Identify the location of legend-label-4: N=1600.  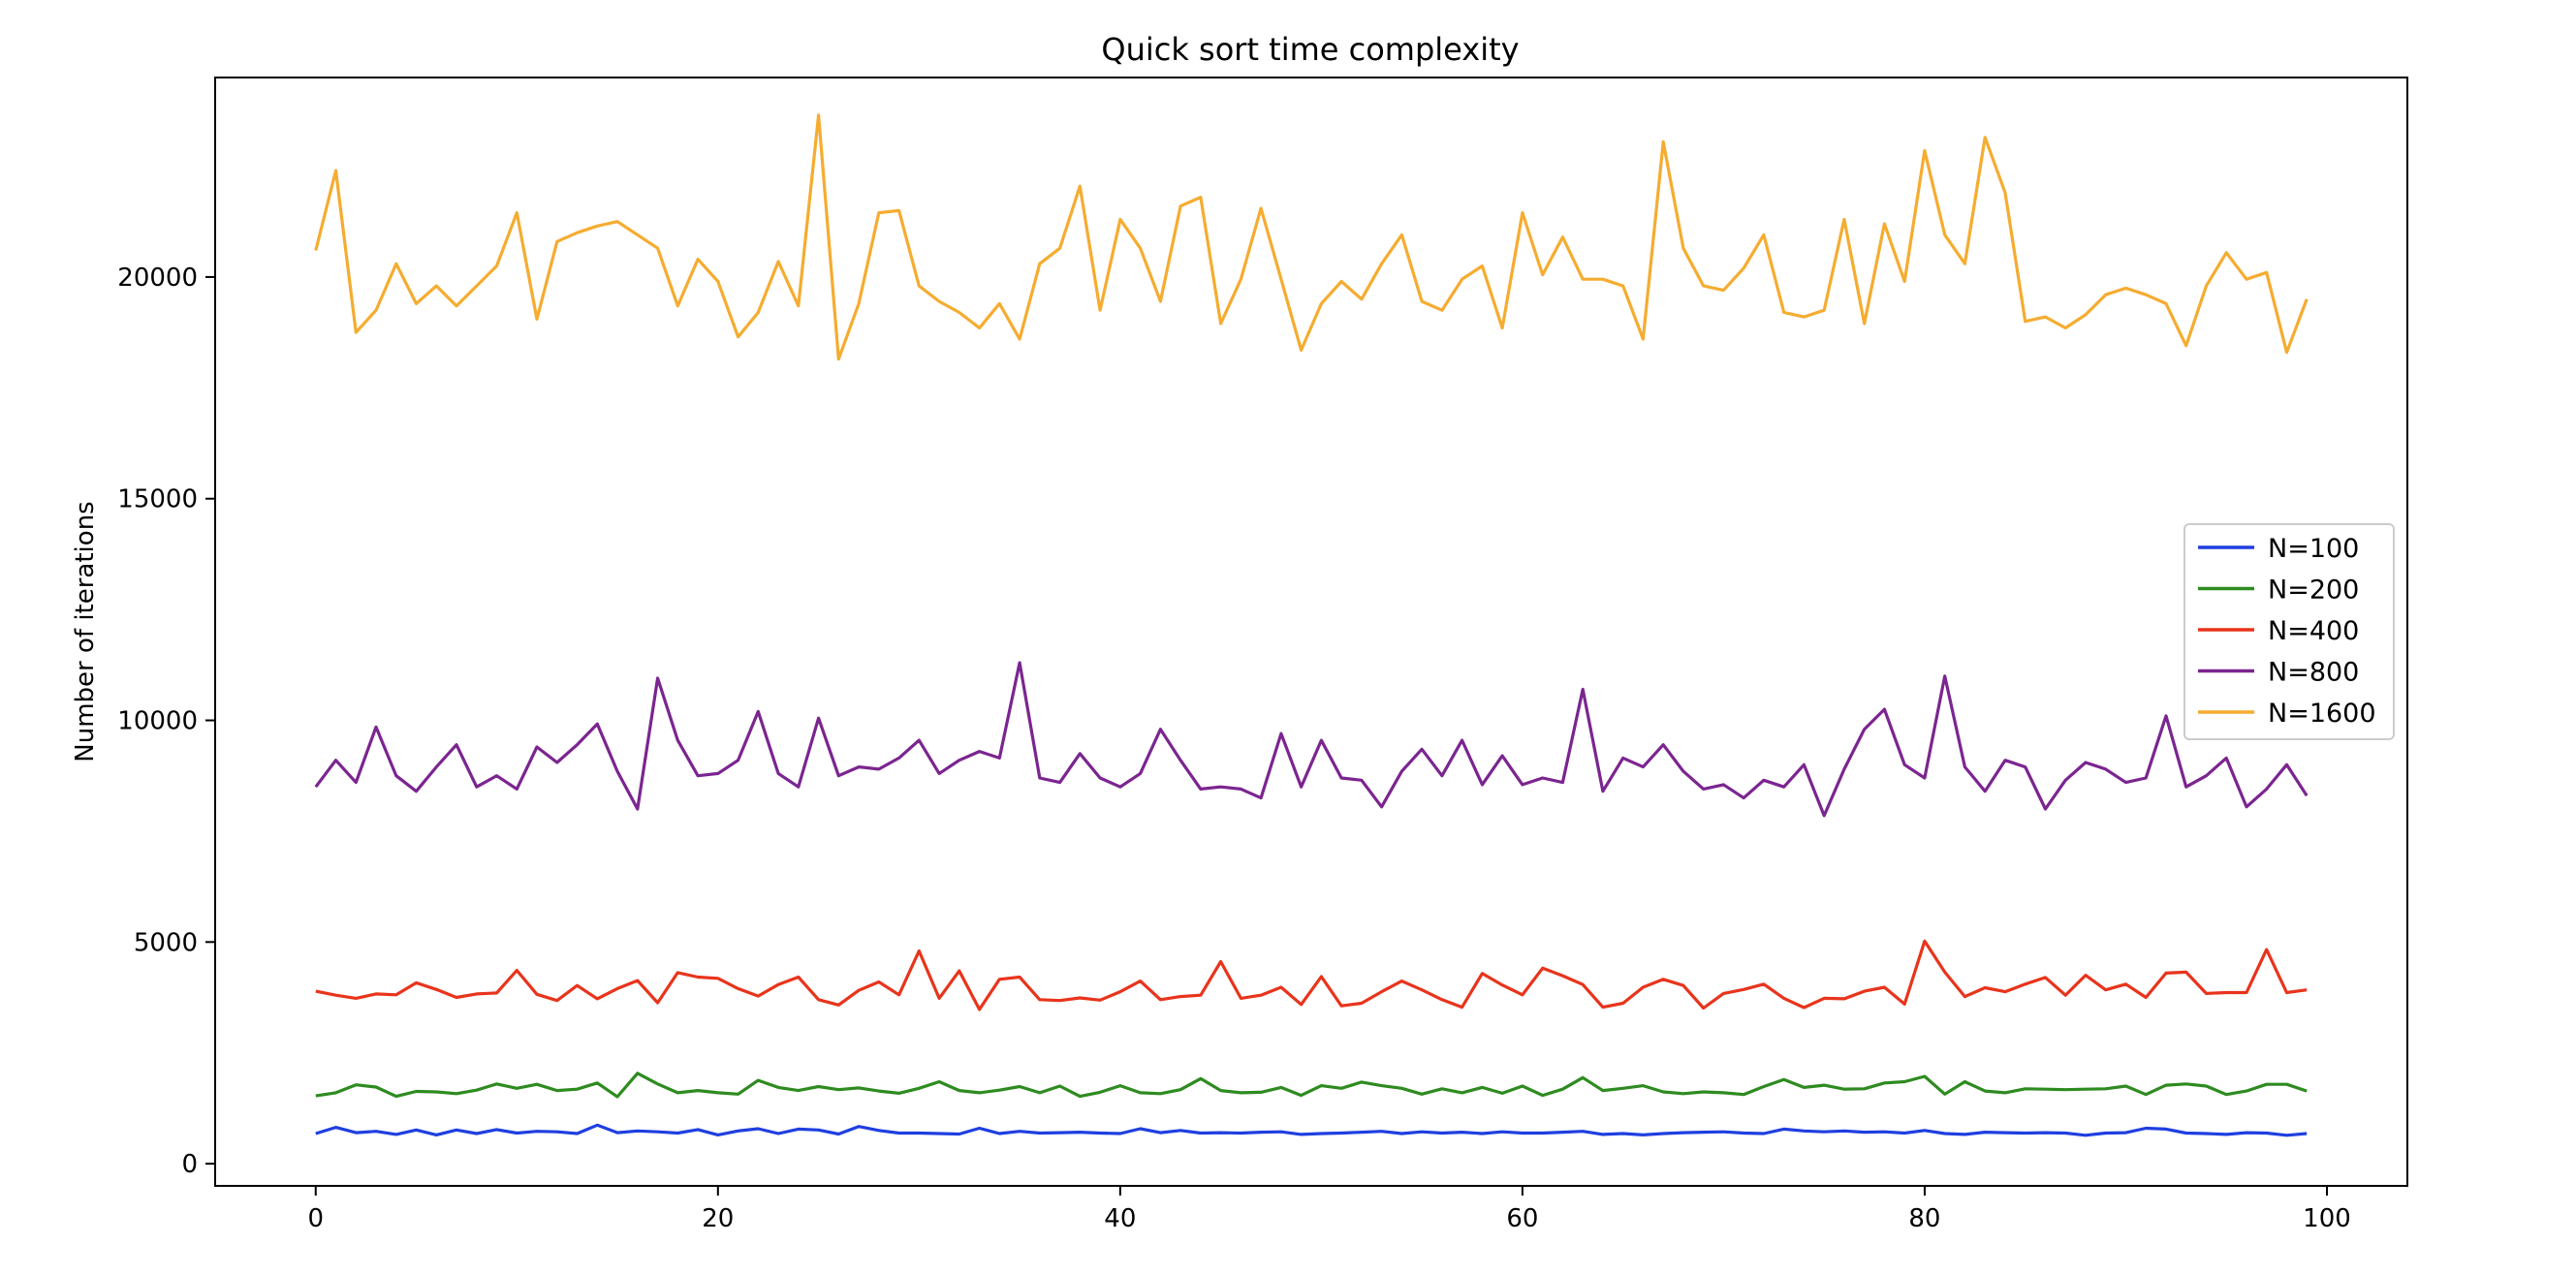
(2322, 714).